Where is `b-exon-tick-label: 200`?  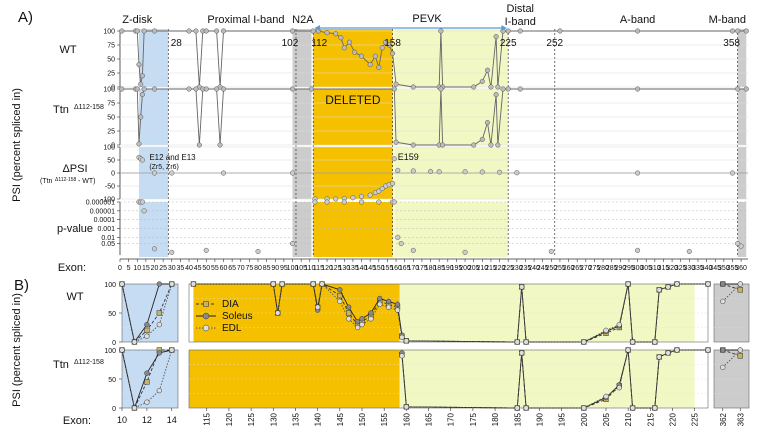
b-exon-tick-label: 200 is located at coordinates (584, 419).